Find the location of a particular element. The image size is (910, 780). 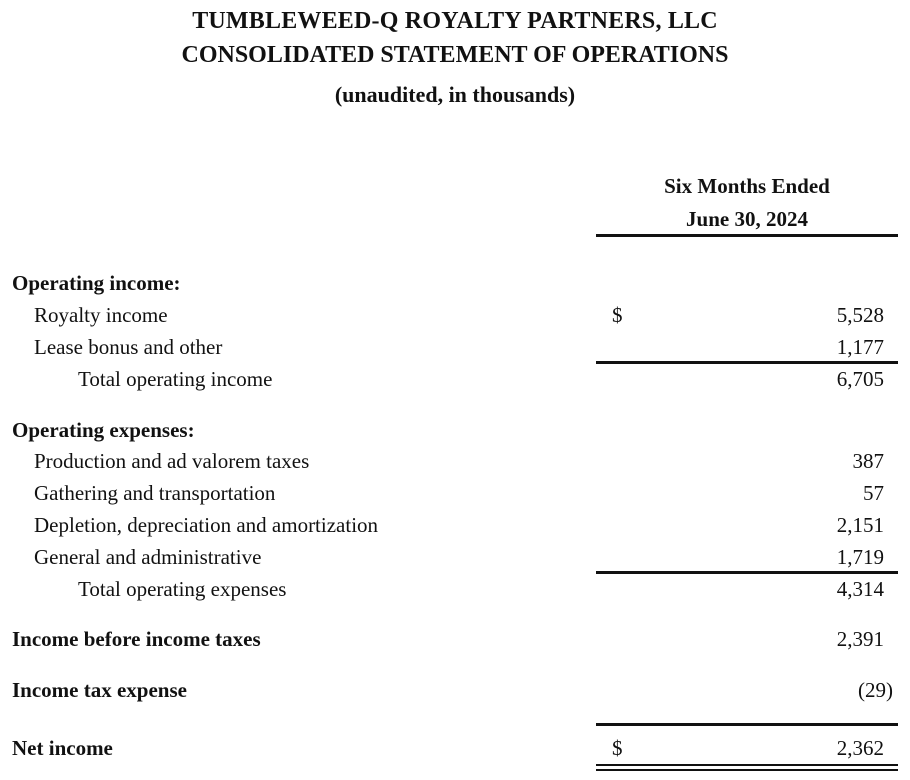

income-before-taxes-label: Income before income taxes is located at coordinates (136, 639).